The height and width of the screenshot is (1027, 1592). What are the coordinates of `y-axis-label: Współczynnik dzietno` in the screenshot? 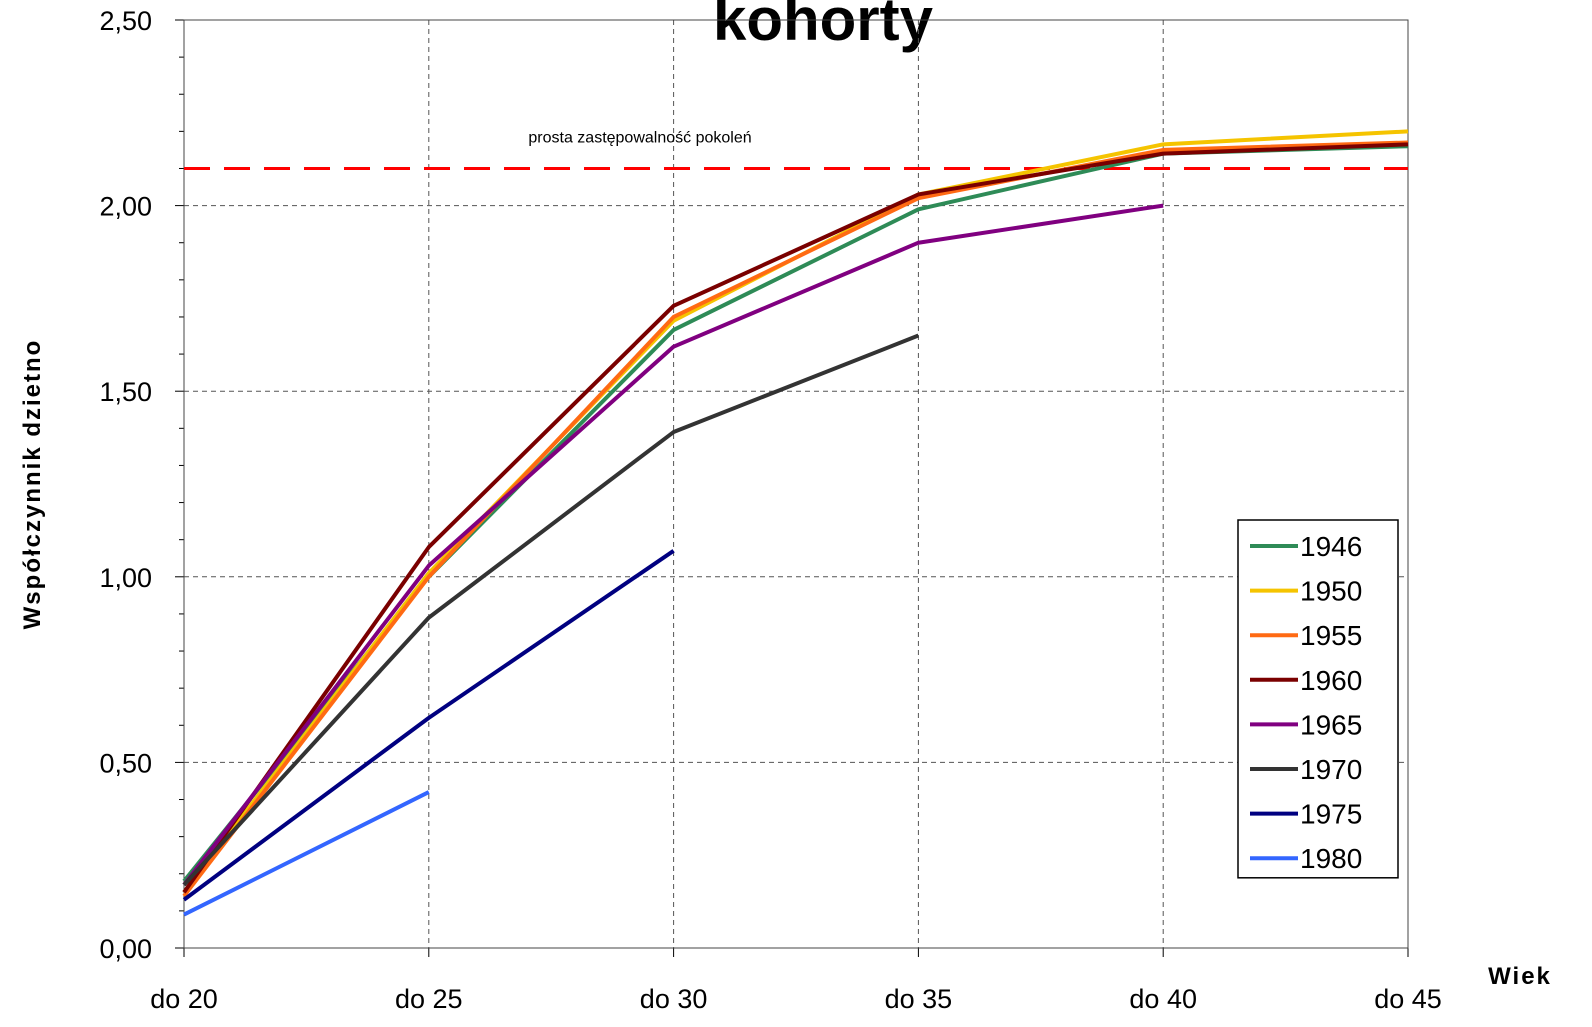 It's located at (32, 484).